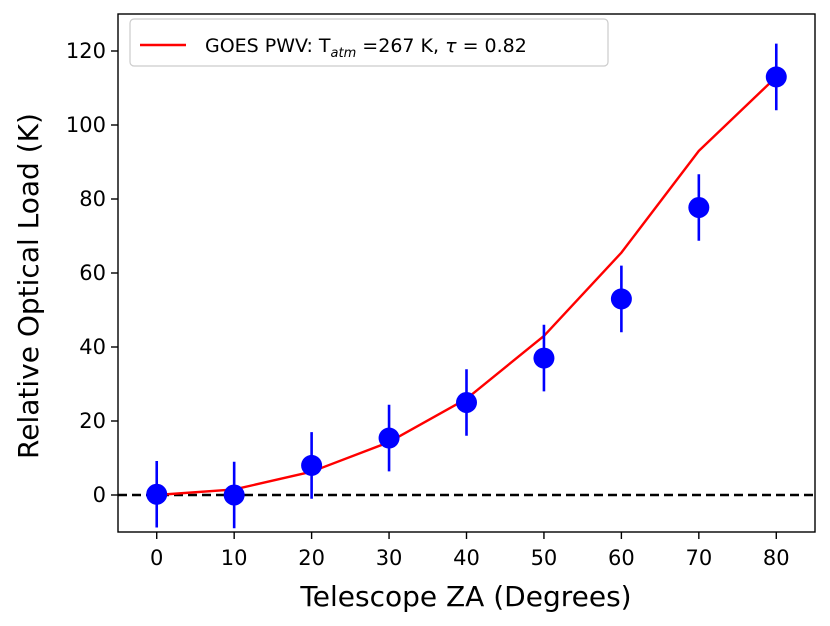 The image size is (830, 626). Describe the element at coordinates (234, 558) in the screenshot. I see `x-tick-label: 10` at that location.